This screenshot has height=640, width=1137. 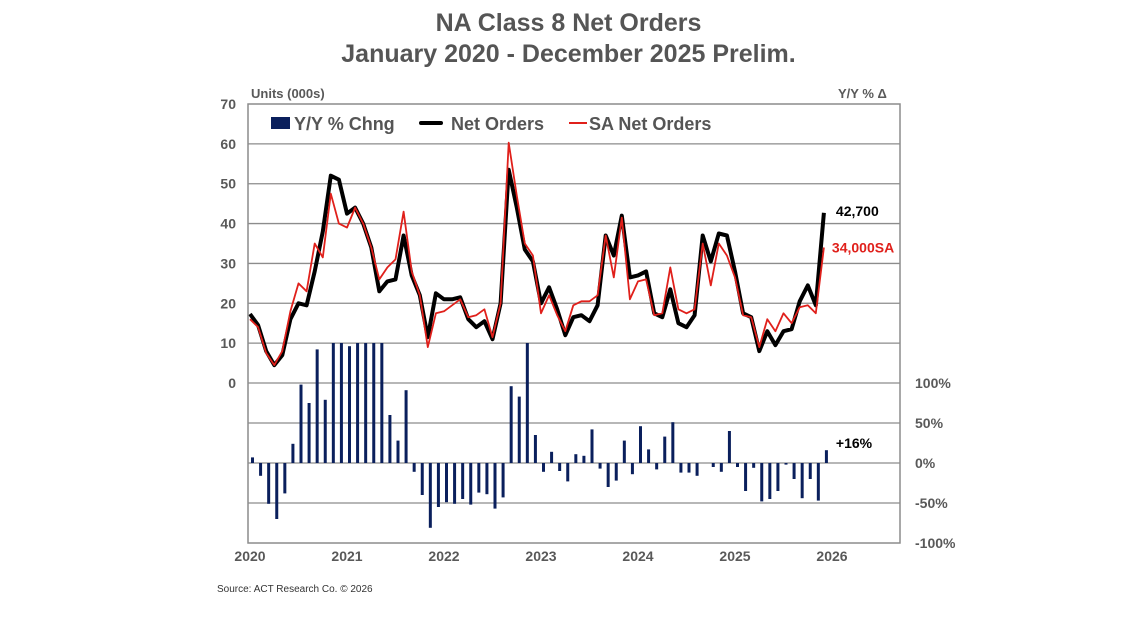 What do you see at coordinates (228, 184) in the screenshot?
I see `y-tick-label: 50` at bounding box center [228, 184].